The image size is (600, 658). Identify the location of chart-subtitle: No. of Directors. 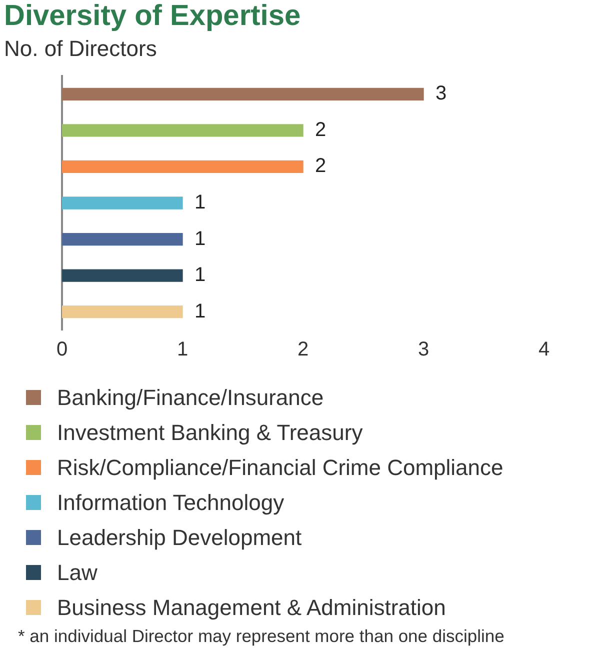
(80, 49).